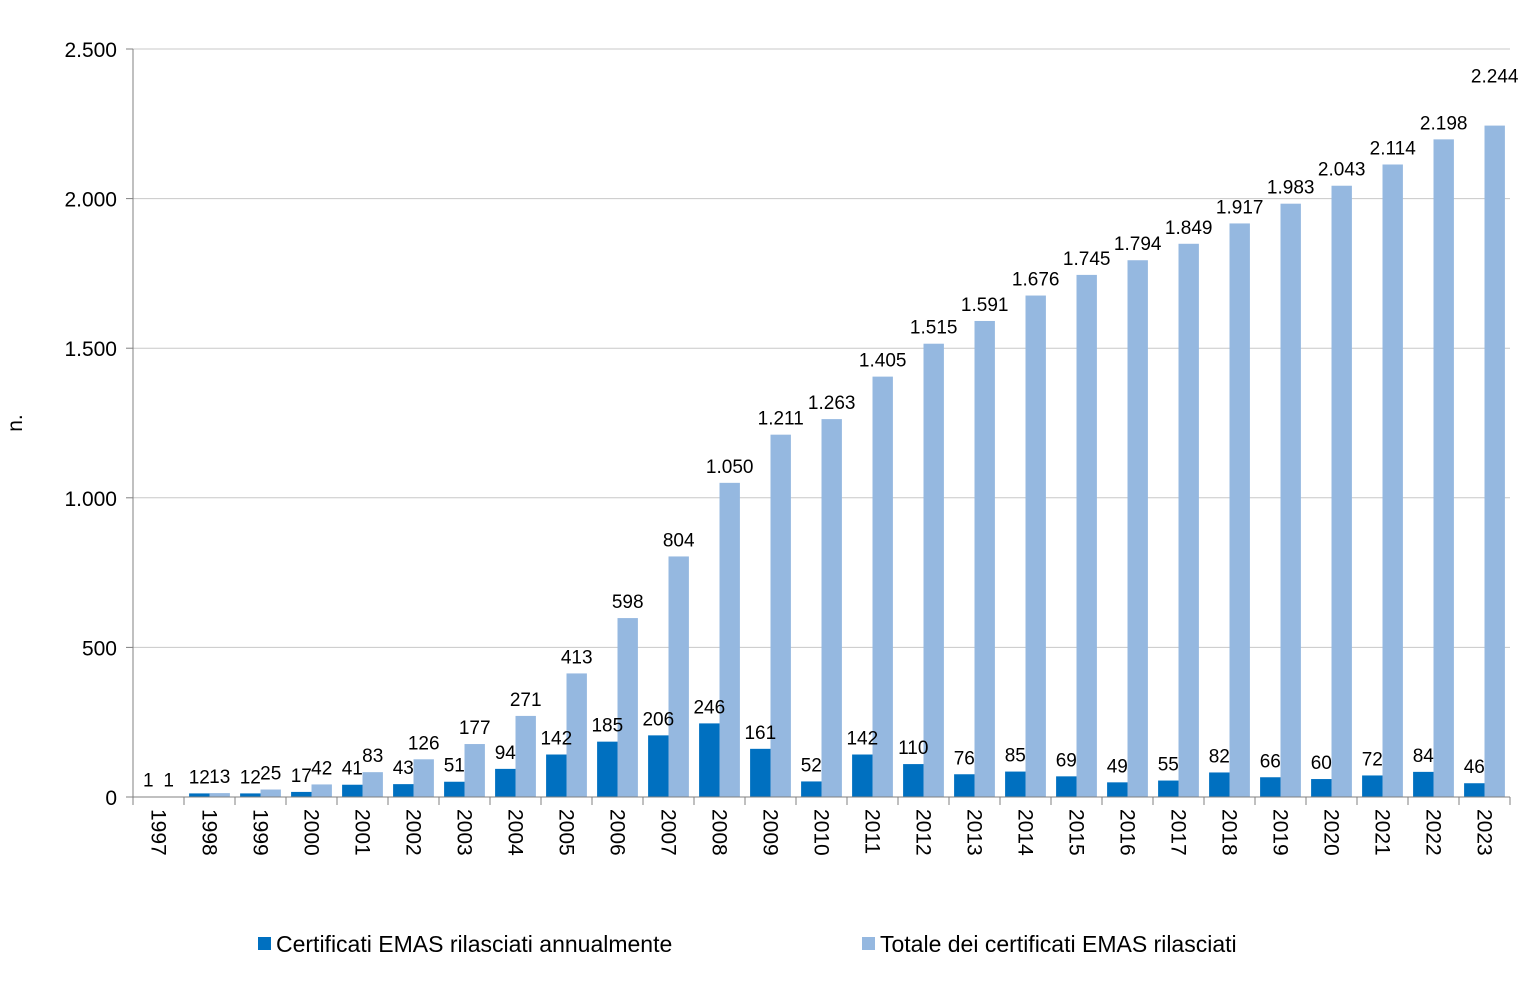 Image resolution: width=1523 pixels, height=1002 pixels. What do you see at coordinates (770, 832) in the screenshot?
I see `x-tick-label: 2009` at bounding box center [770, 832].